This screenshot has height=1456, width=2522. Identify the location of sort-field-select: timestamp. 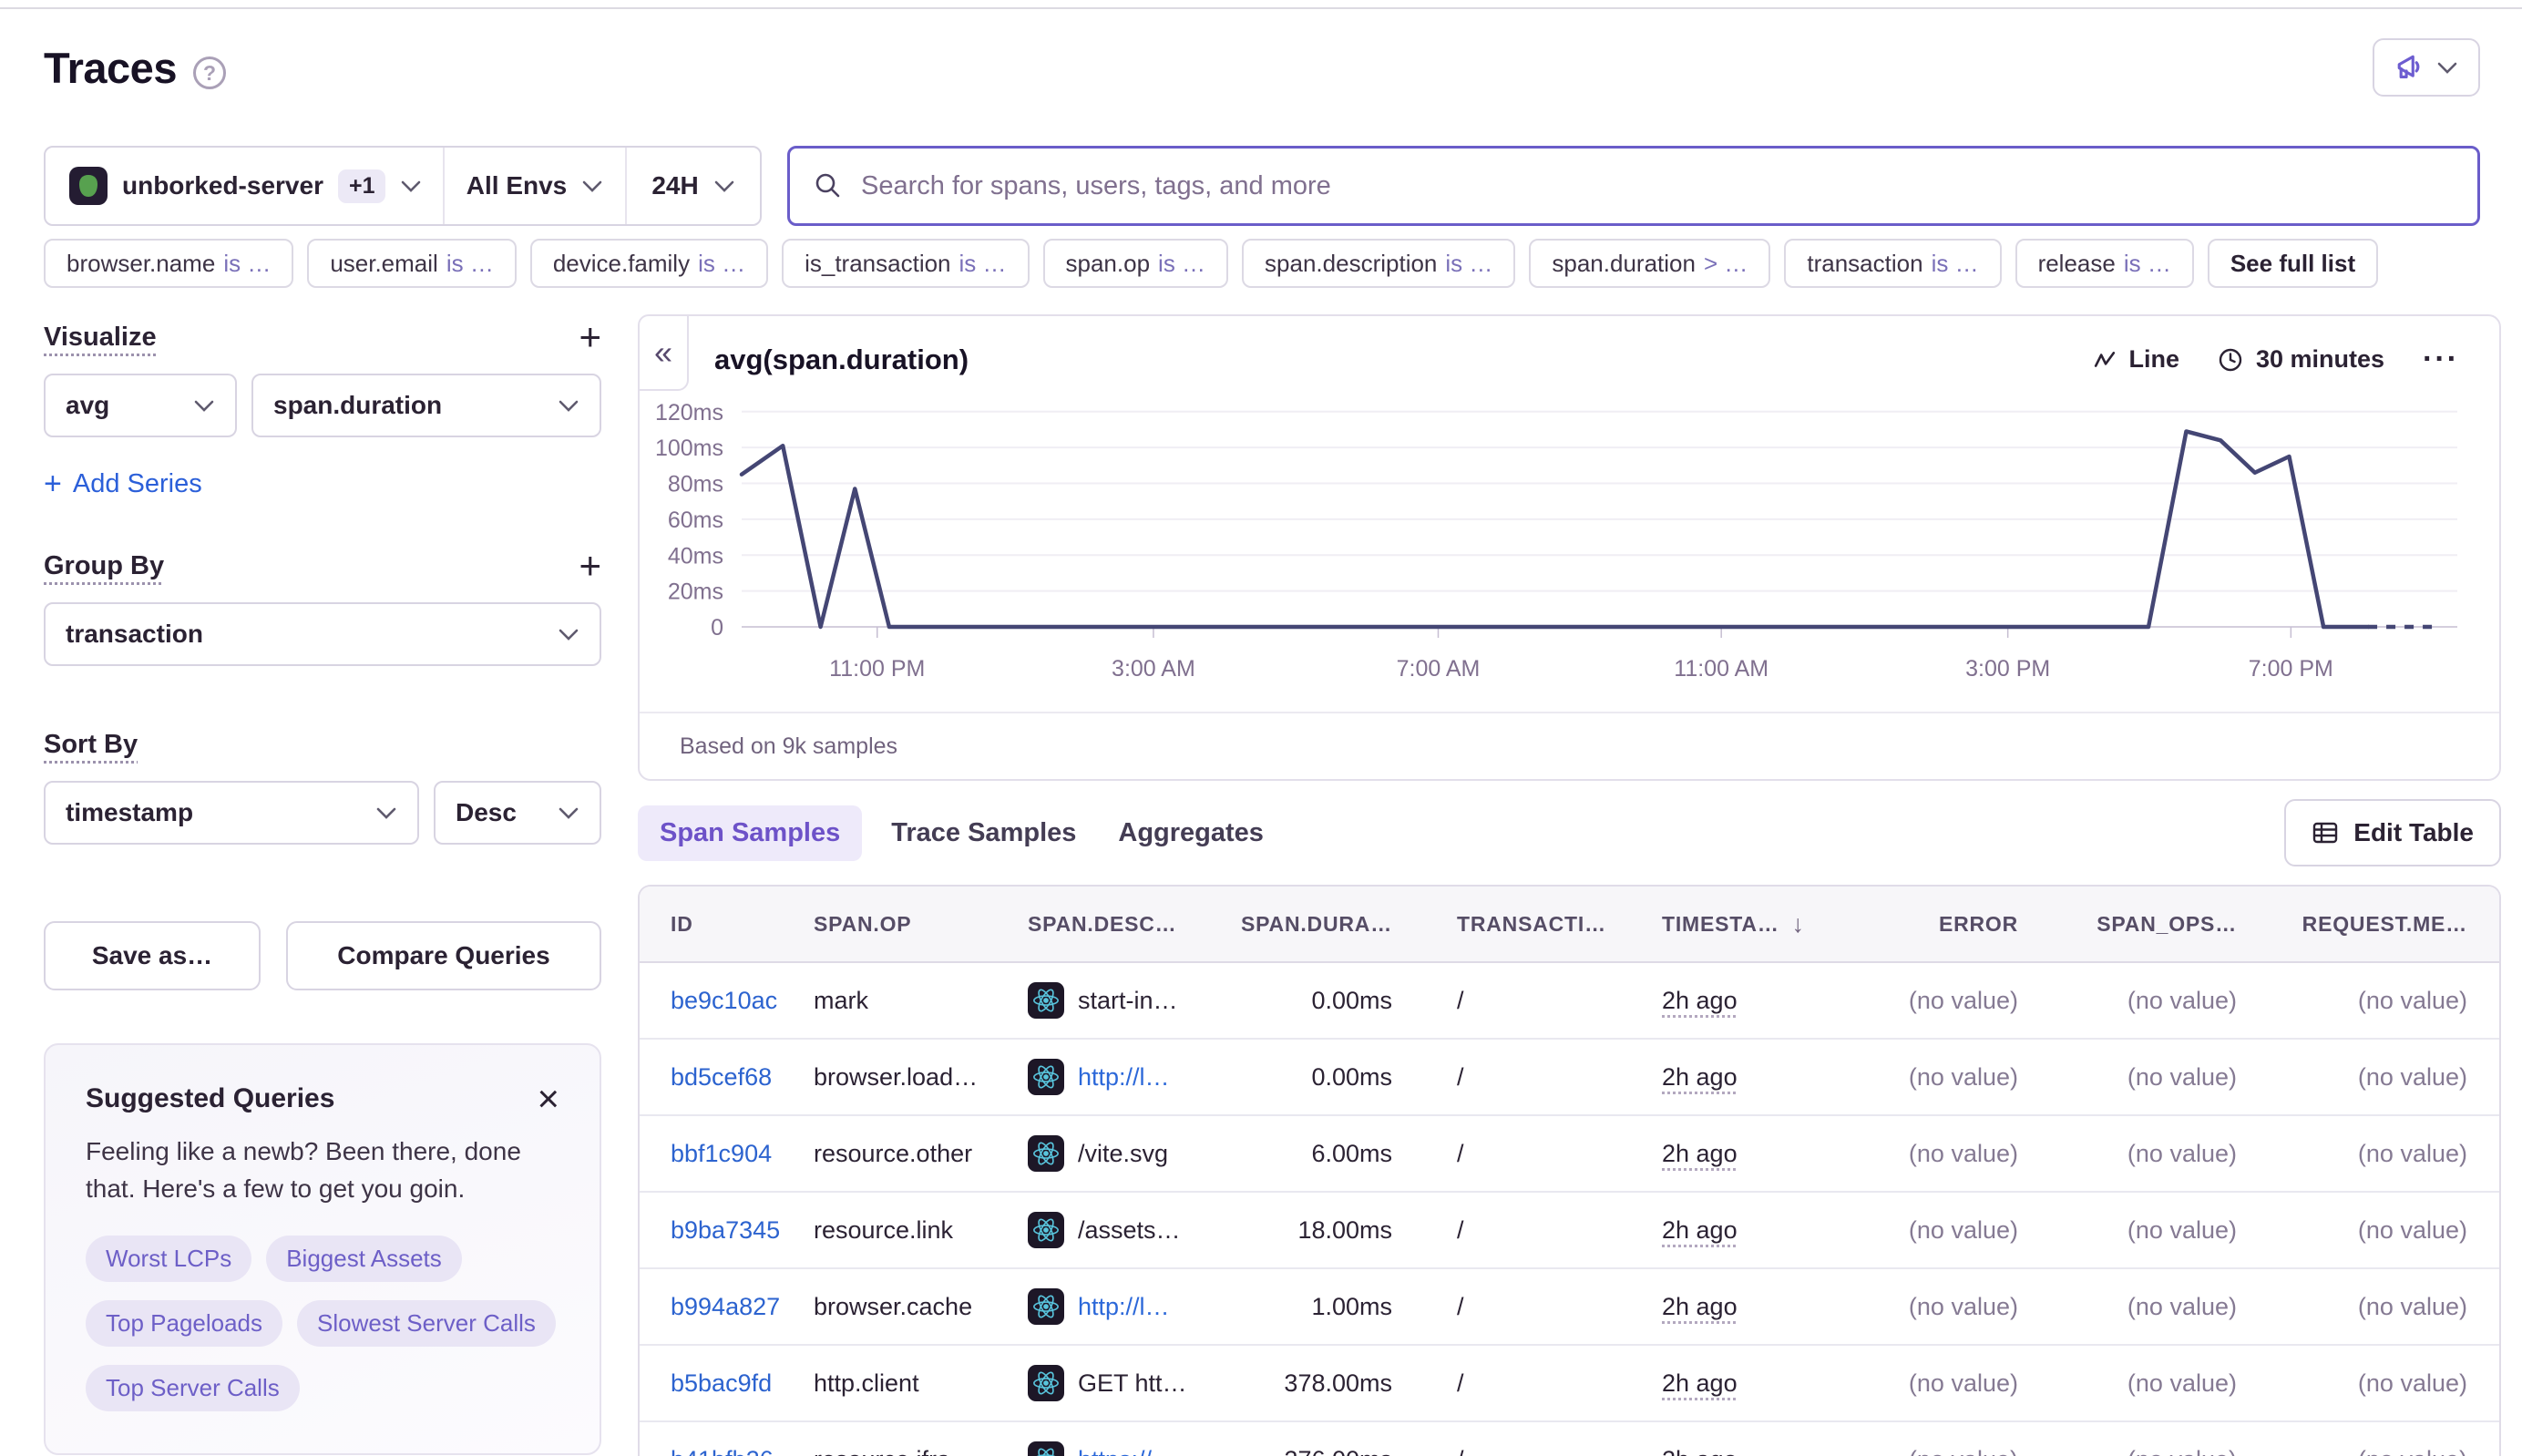
(232, 813).